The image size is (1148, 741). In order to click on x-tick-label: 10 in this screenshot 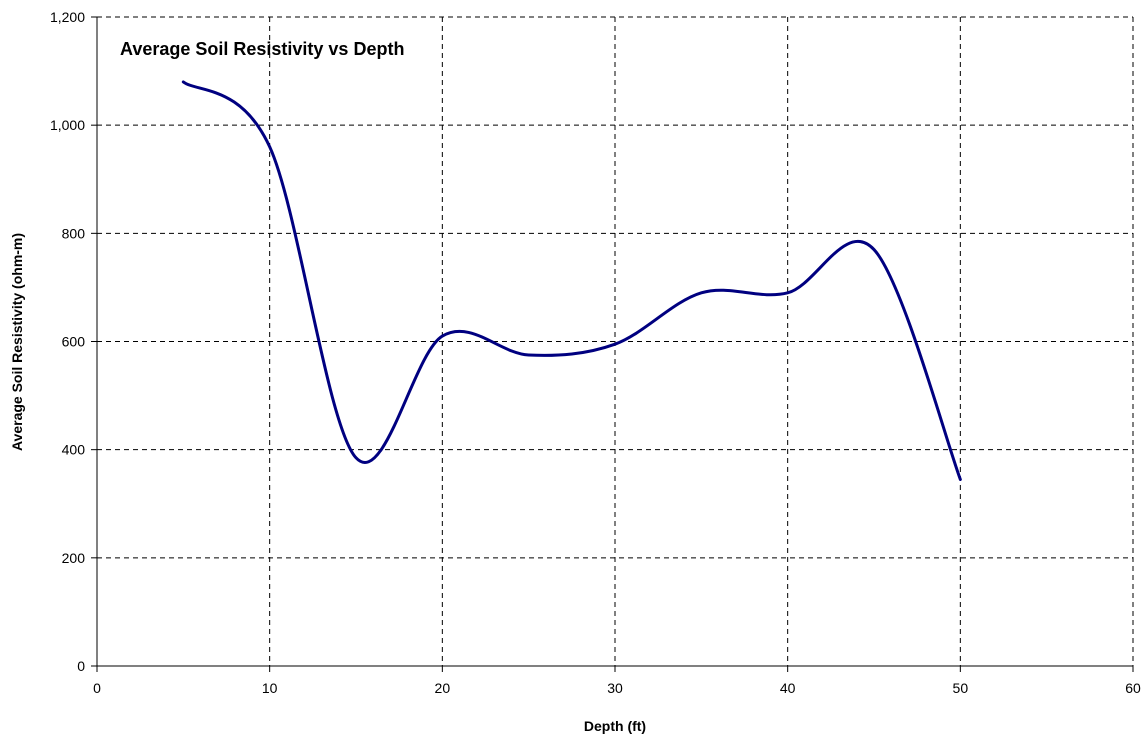, I will do `click(270, 688)`.